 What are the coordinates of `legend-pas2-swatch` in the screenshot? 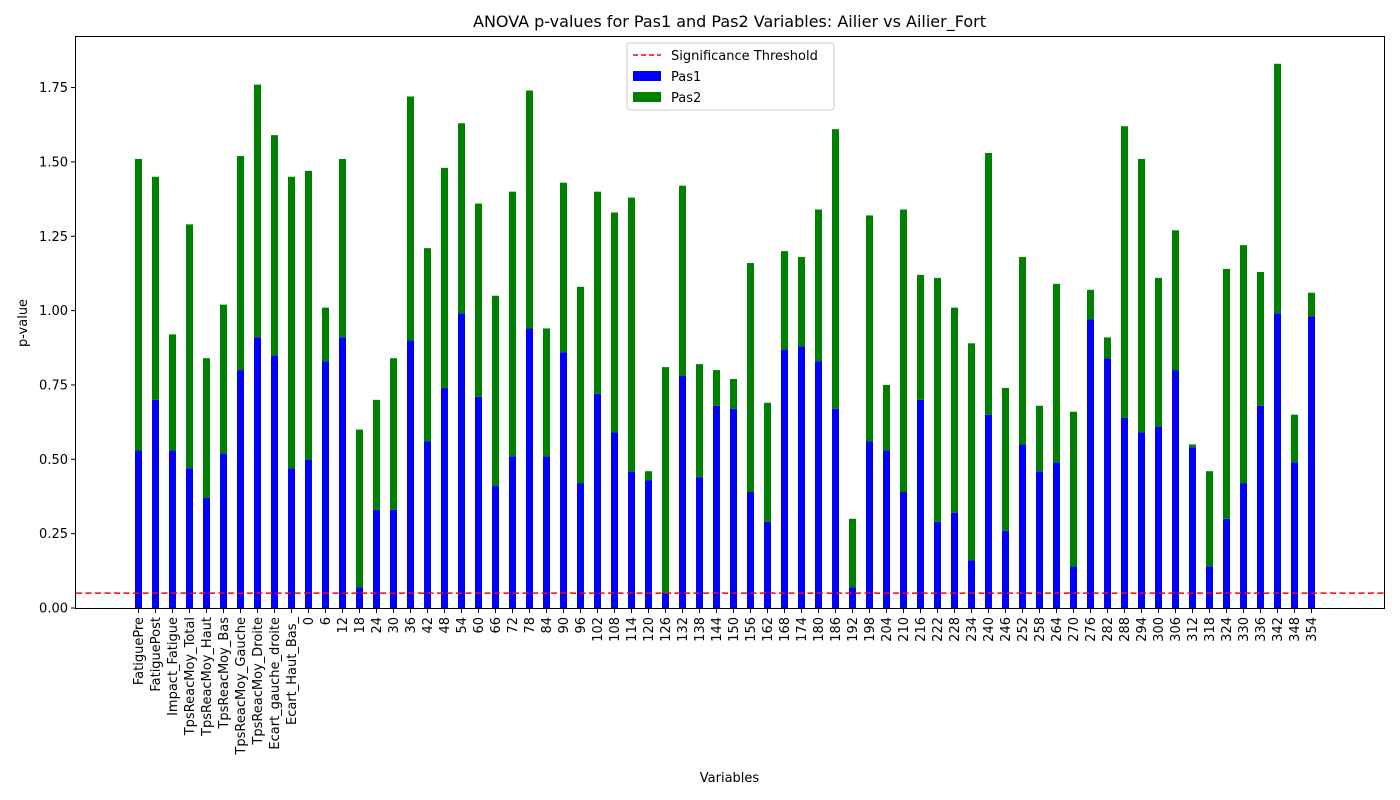 It's located at (647, 97).